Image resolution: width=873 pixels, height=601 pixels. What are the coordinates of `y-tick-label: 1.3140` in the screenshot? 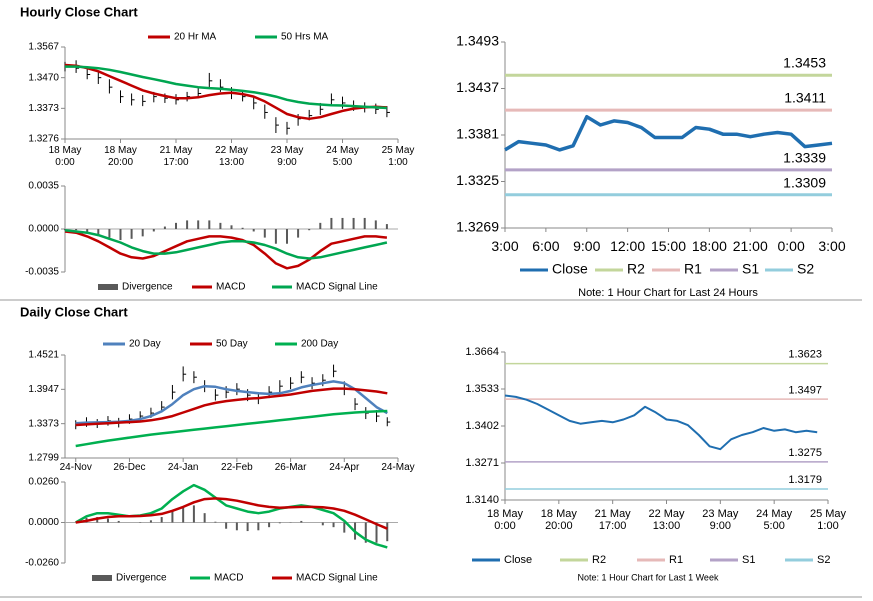 It's located at (482, 500).